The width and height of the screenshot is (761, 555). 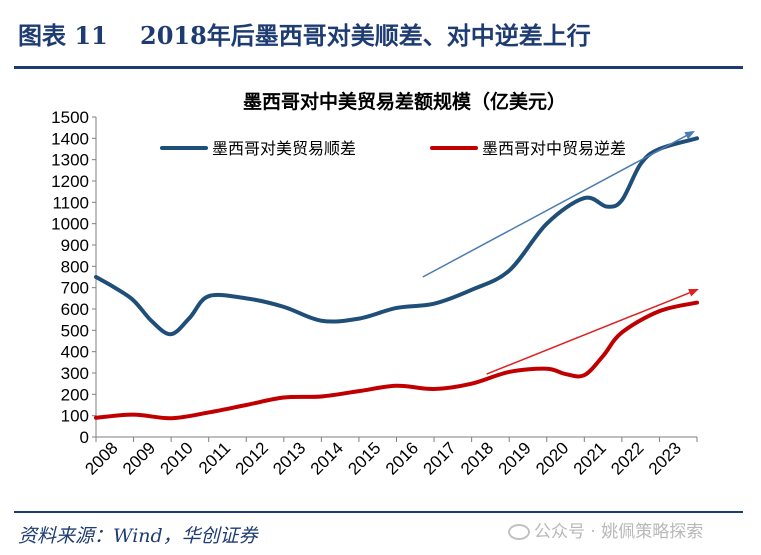 I want to click on y-tick-label: 700, so click(x=75, y=288).